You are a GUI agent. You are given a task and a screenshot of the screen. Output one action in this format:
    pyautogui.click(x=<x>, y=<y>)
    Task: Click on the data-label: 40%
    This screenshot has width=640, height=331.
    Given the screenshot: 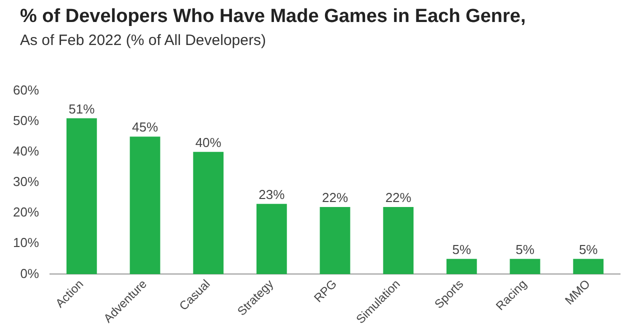 What is the action you would take?
    pyautogui.click(x=208, y=142)
    